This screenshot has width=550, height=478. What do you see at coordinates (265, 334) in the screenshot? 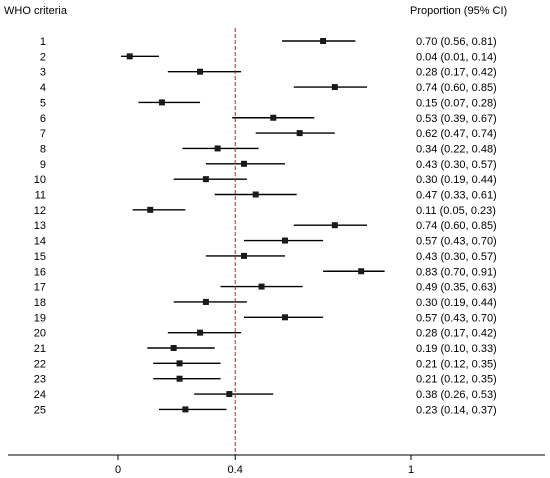
I see `forest-row: 20 0.28 (0.17, 0.42)` at bounding box center [265, 334].